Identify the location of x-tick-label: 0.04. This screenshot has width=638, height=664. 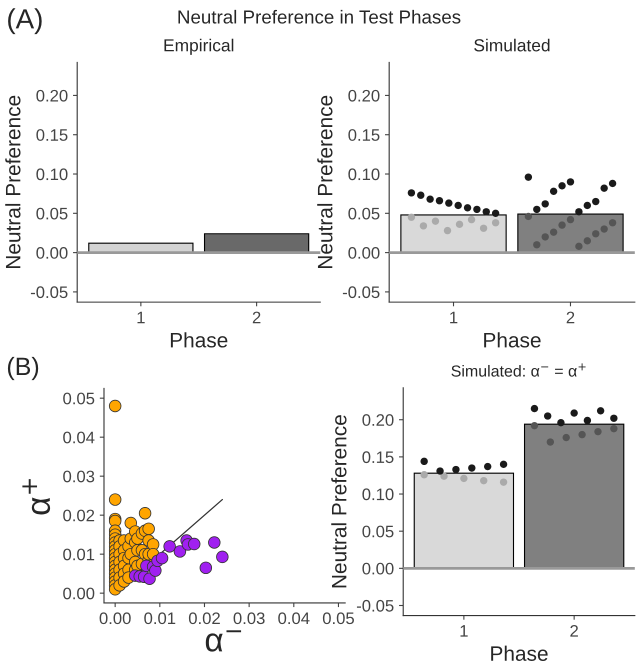
(294, 618).